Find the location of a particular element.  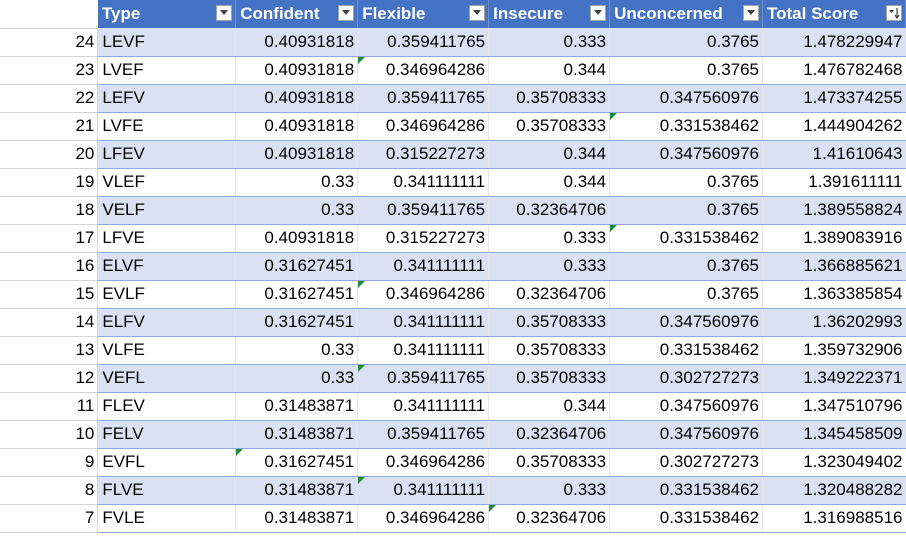

cell-total-score: 1.366885621 is located at coordinates (834, 266).